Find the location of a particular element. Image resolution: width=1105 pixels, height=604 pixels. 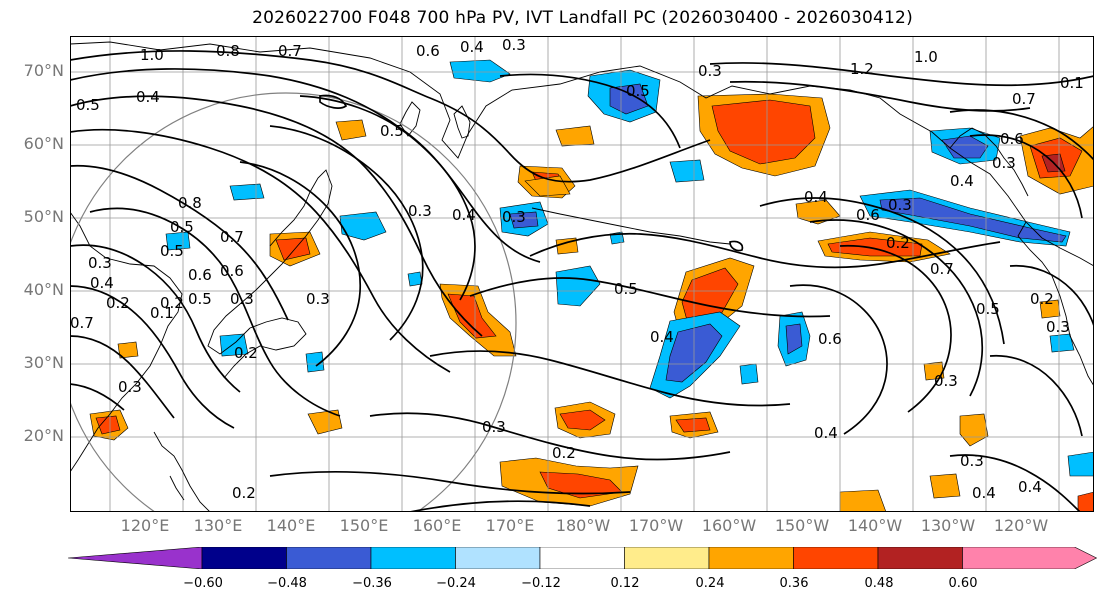

colorbar-segments is located at coordinates (583, 558).